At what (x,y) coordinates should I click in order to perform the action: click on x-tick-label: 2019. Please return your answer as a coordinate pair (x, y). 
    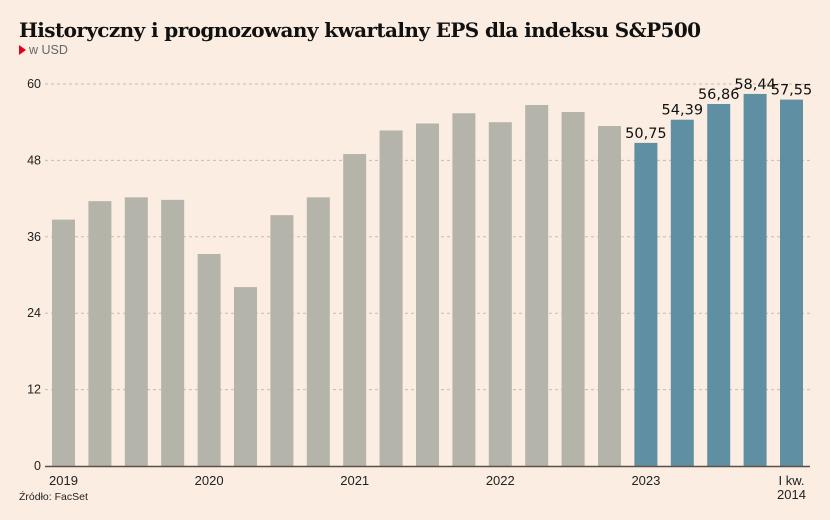
    Looking at the image, I should click on (63, 480).